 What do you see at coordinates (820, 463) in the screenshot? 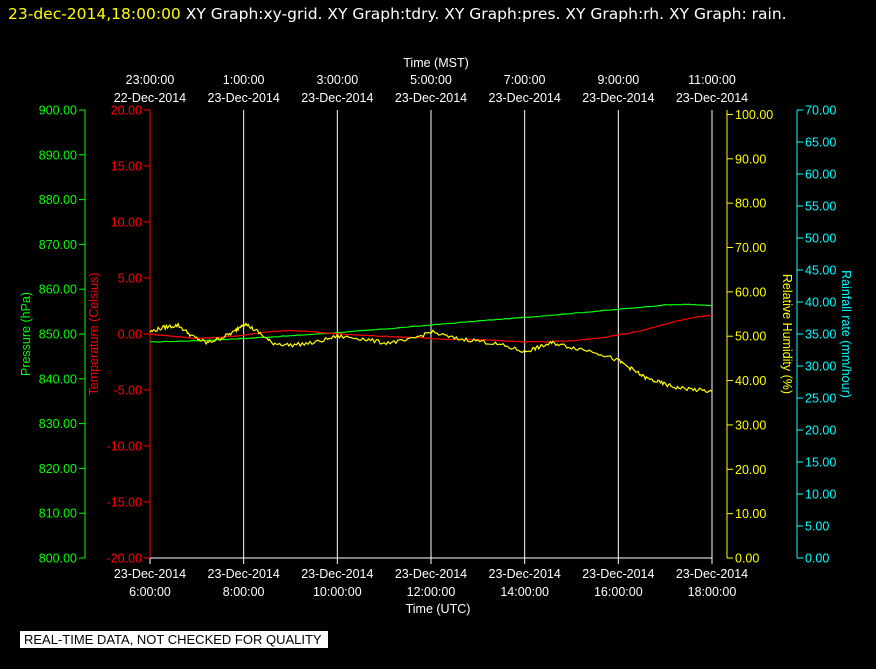
I see `rain-tick-label: 15.00` at bounding box center [820, 463].